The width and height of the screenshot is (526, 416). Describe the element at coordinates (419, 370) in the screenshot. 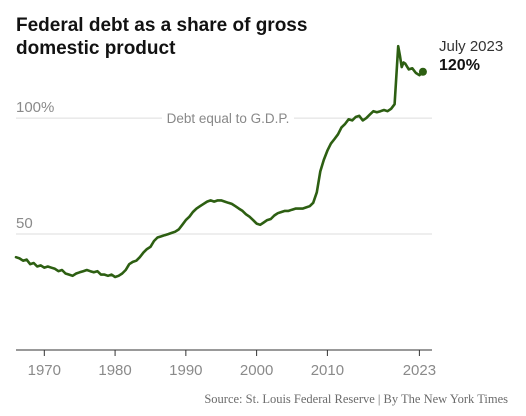

I see `x-tick-label: 2023` at that location.